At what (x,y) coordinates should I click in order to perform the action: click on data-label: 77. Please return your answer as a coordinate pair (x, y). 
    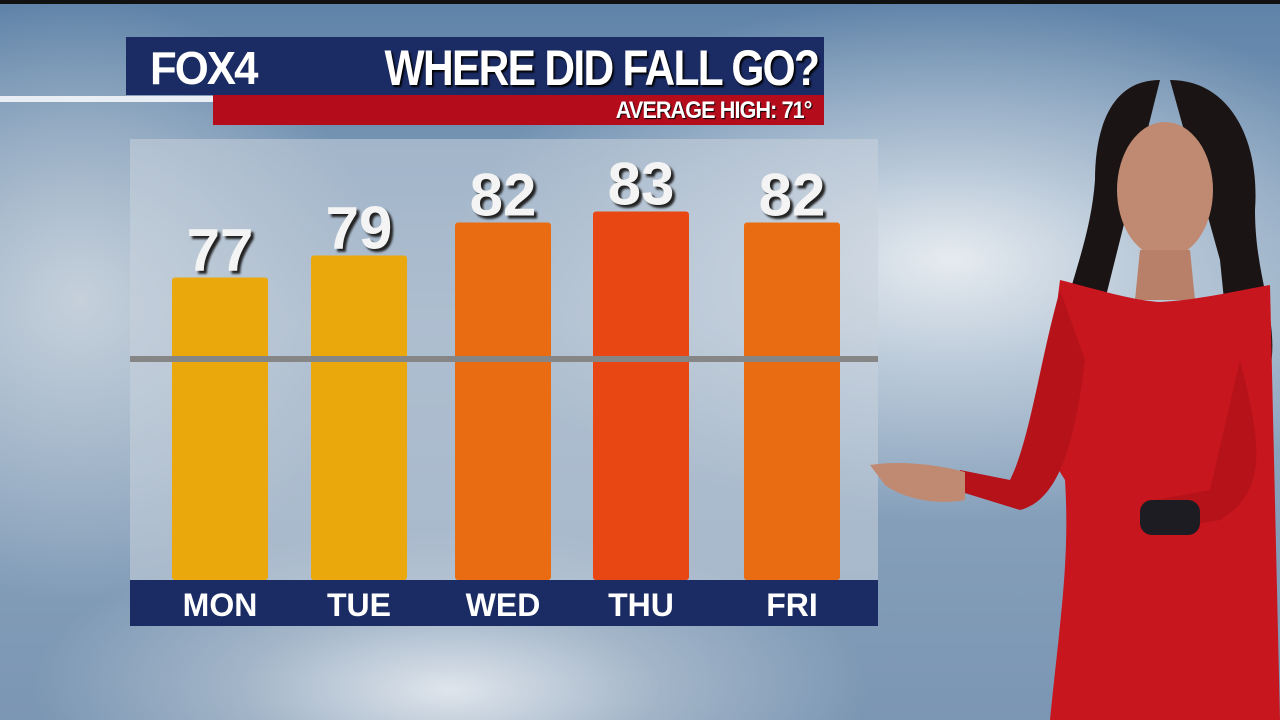
    Looking at the image, I should click on (220, 250).